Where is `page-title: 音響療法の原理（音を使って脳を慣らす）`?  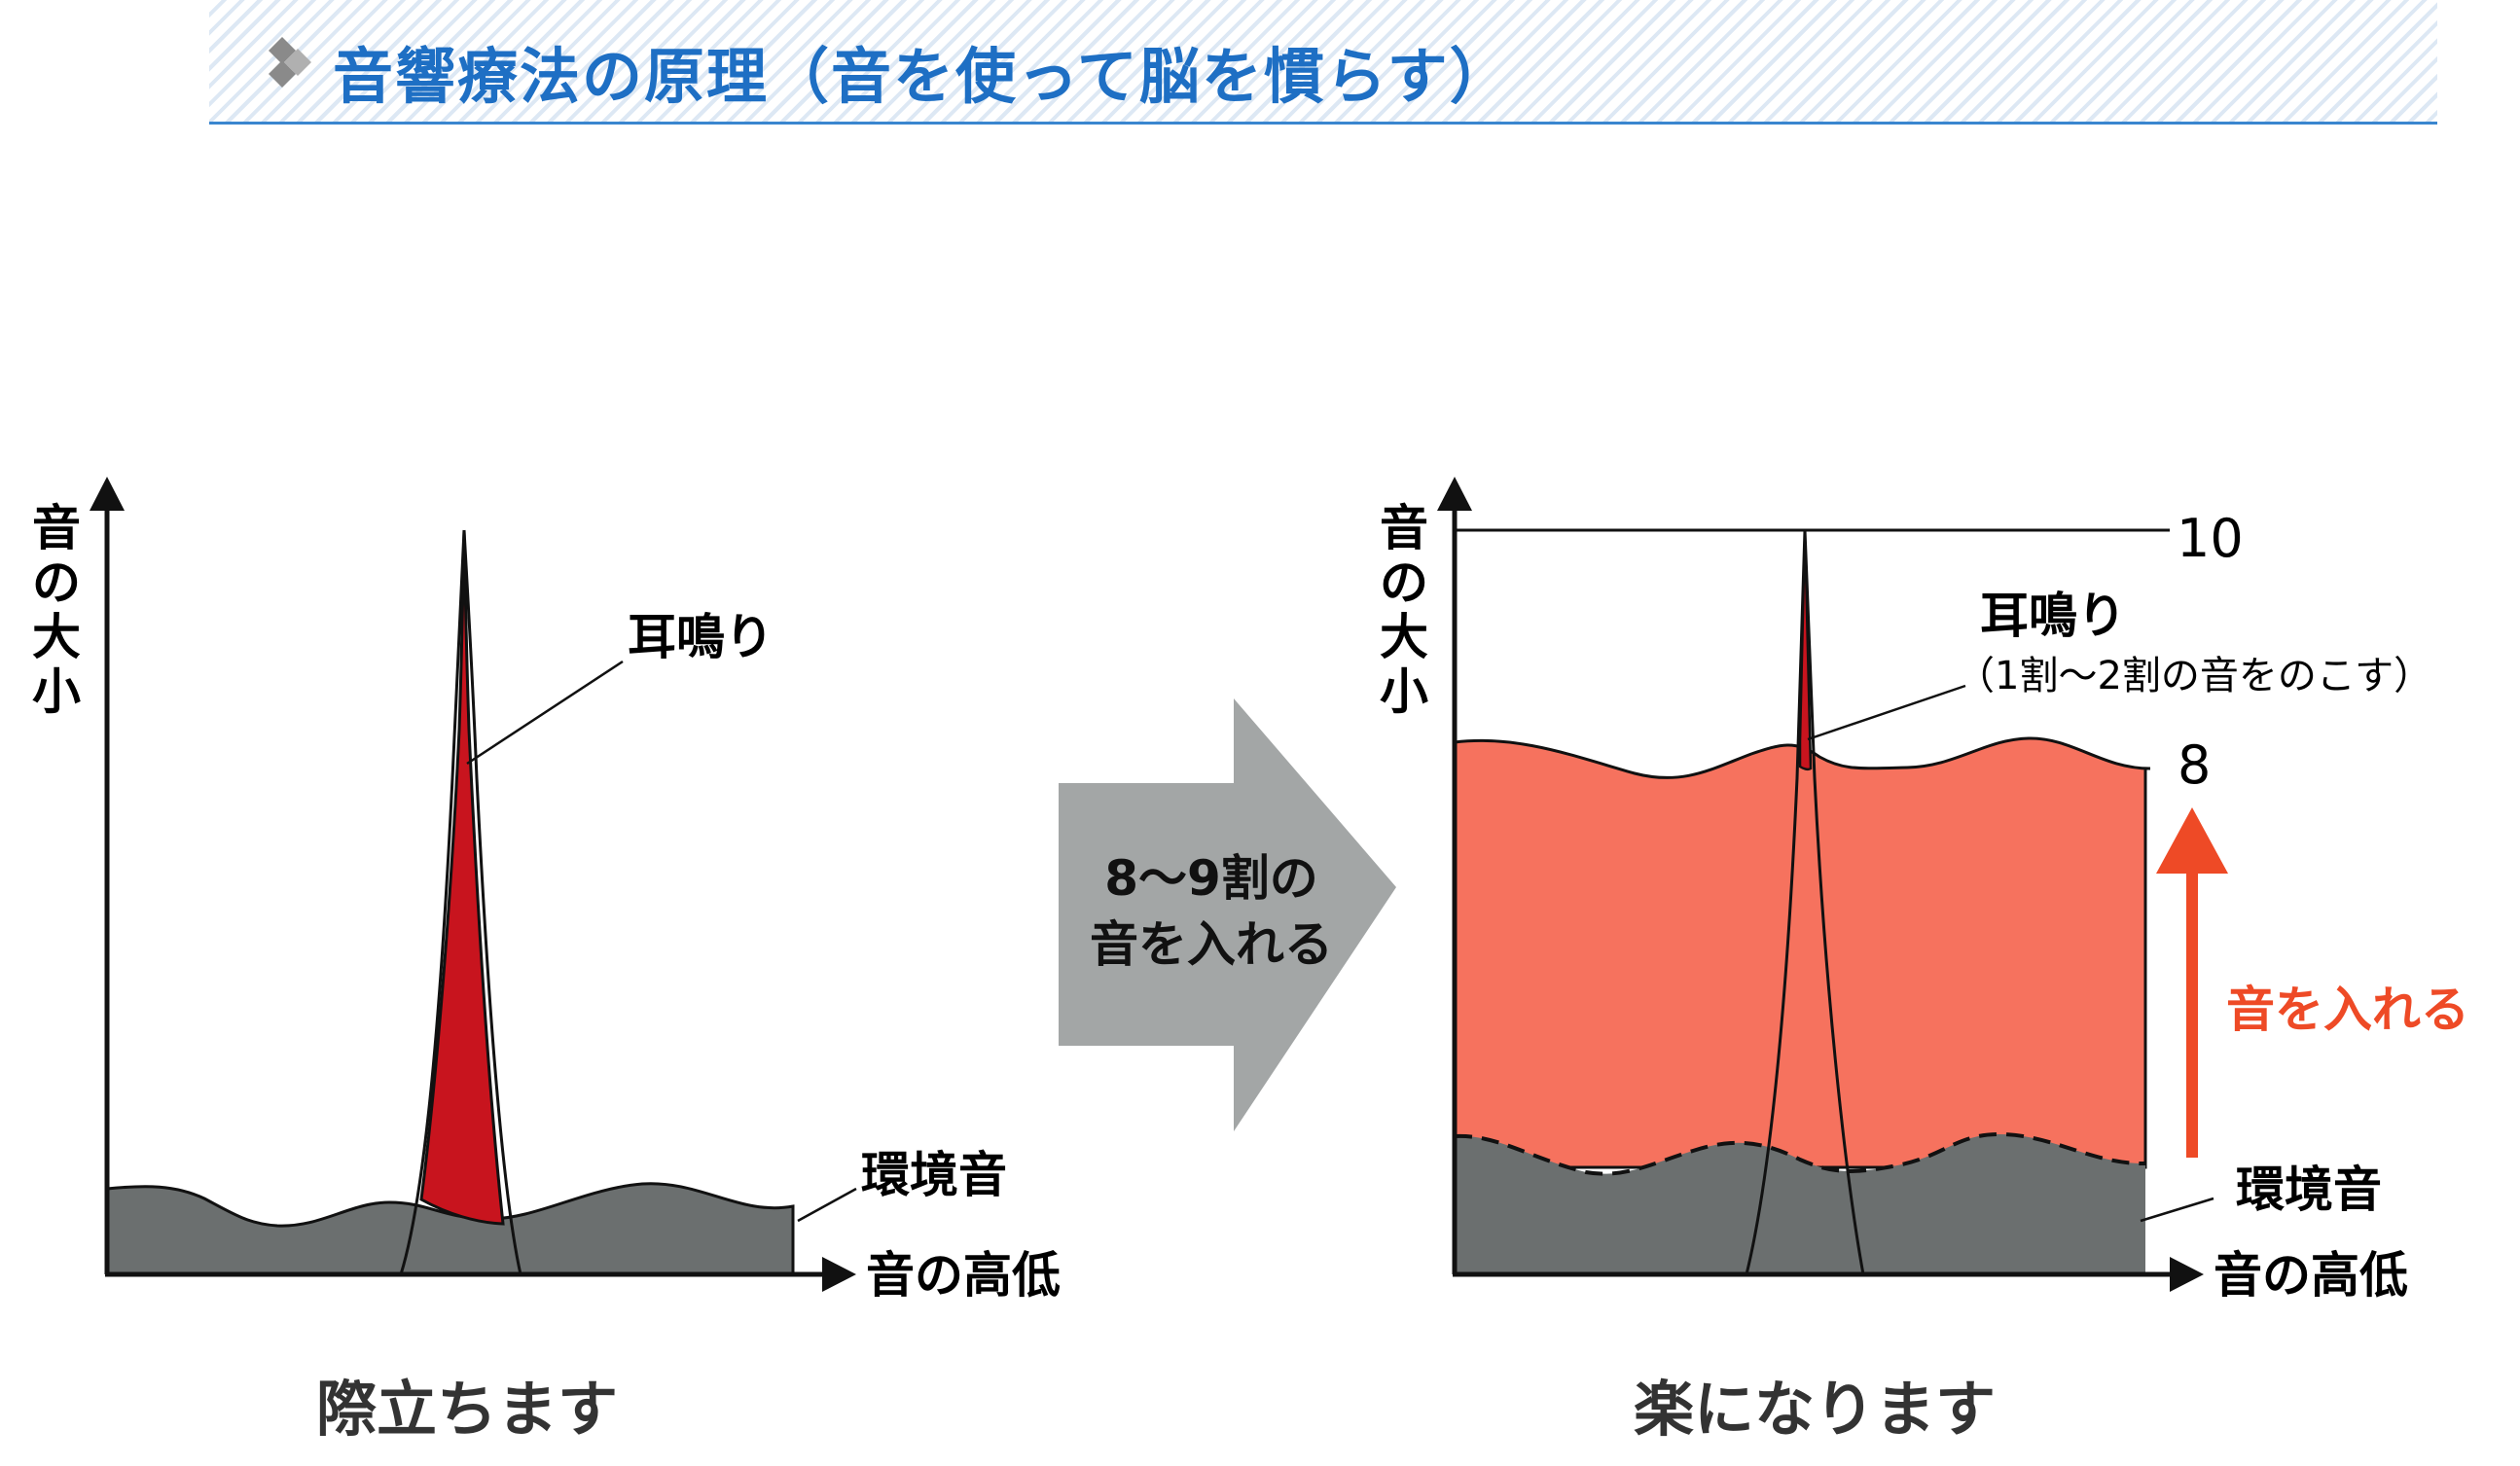 page-title: 音響療法の原理（音を使って脳を慣らす） is located at coordinates (922, 76).